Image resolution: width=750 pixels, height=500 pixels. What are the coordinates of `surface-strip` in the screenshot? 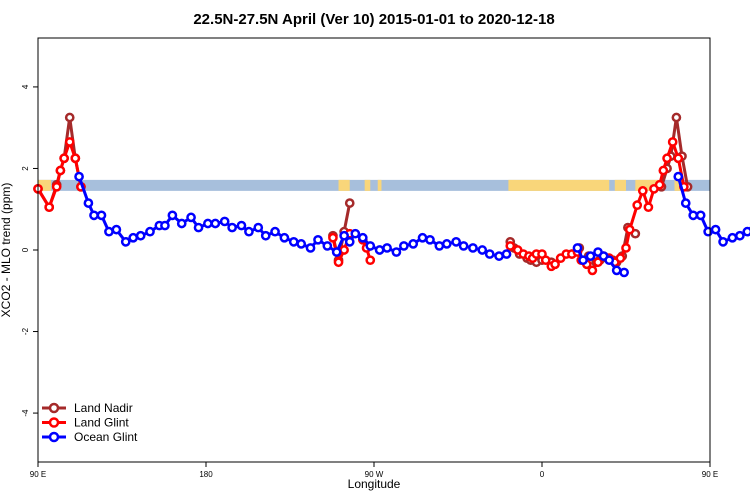 It's located at (374, 185).